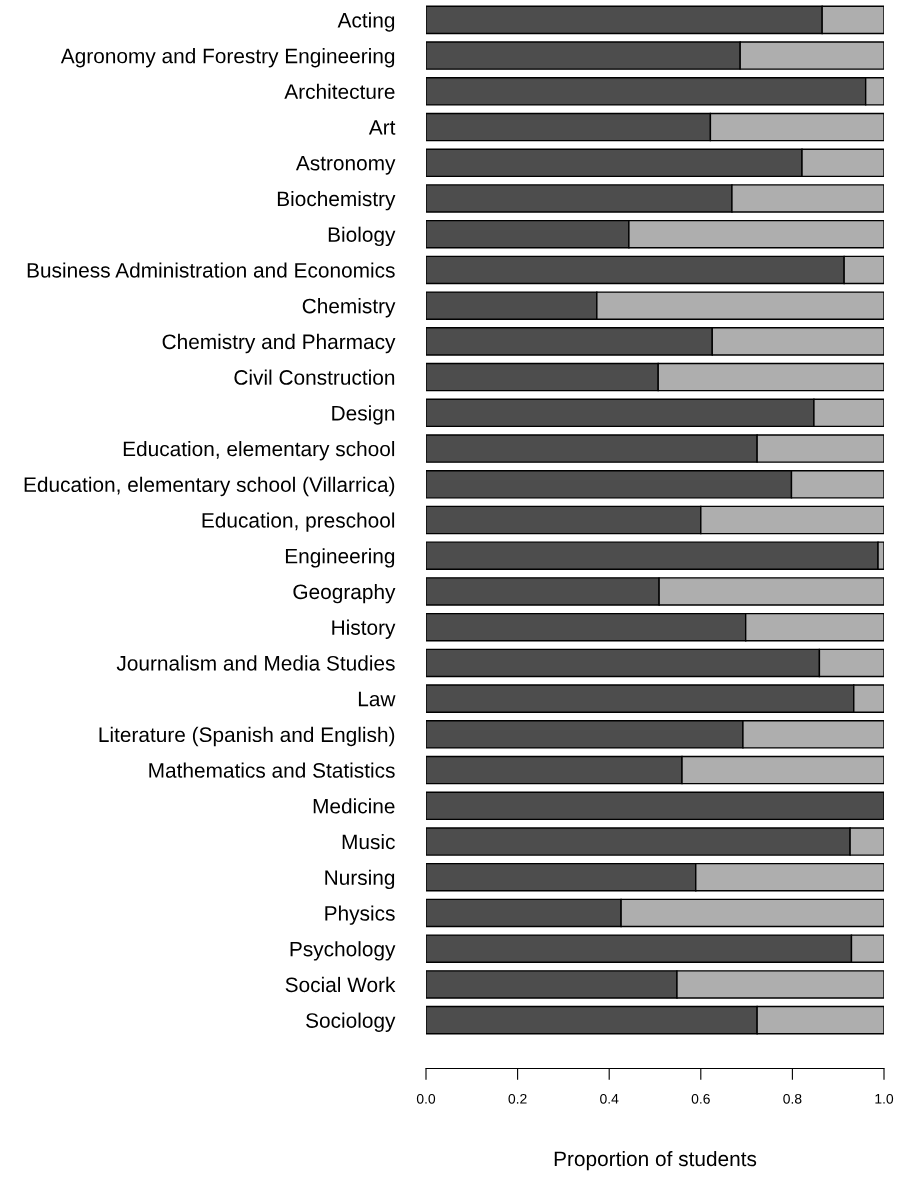 The width and height of the screenshot is (903, 1180). Describe the element at coordinates (426, 1098) in the screenshot. I see `x-tick-label: 0.0` at that location.